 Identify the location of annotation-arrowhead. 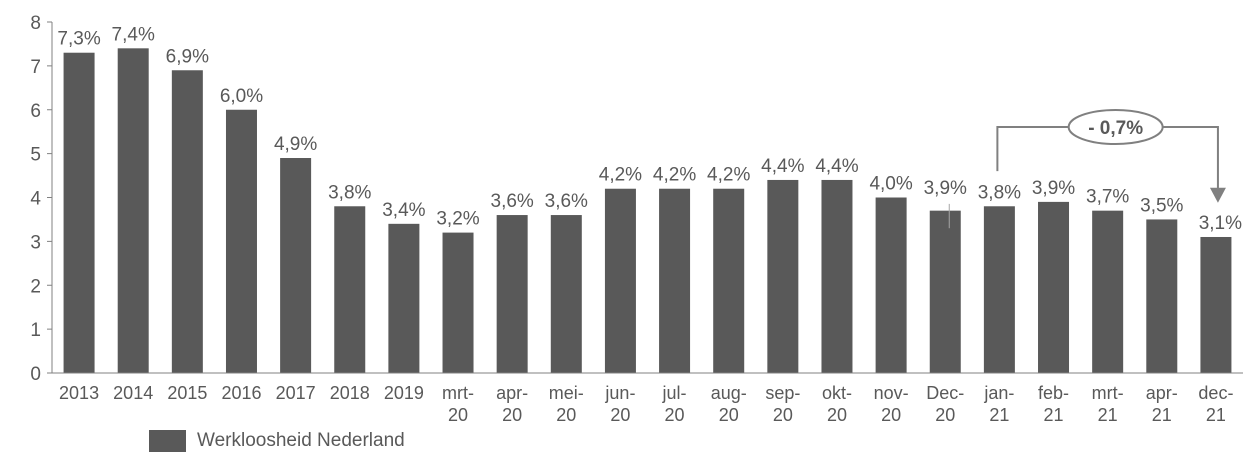
(1217, 195).